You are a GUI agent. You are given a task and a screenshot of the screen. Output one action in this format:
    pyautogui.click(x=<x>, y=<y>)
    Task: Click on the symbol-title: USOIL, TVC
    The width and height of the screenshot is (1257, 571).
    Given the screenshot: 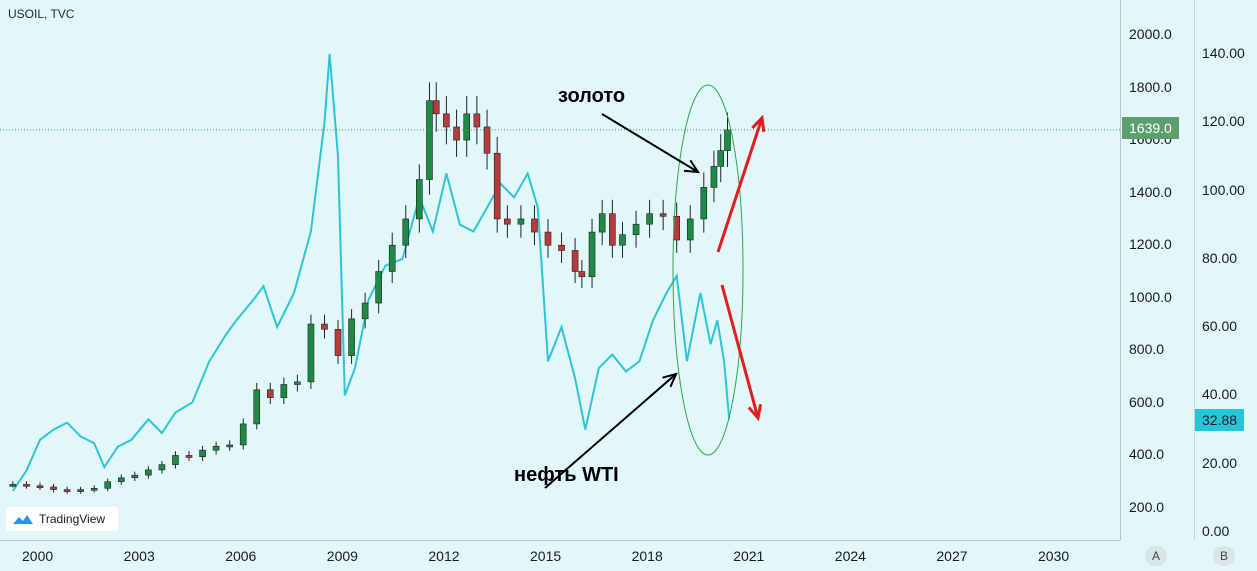 What is the action you would take?
    pyautogui.click(x=41, y=14)
    